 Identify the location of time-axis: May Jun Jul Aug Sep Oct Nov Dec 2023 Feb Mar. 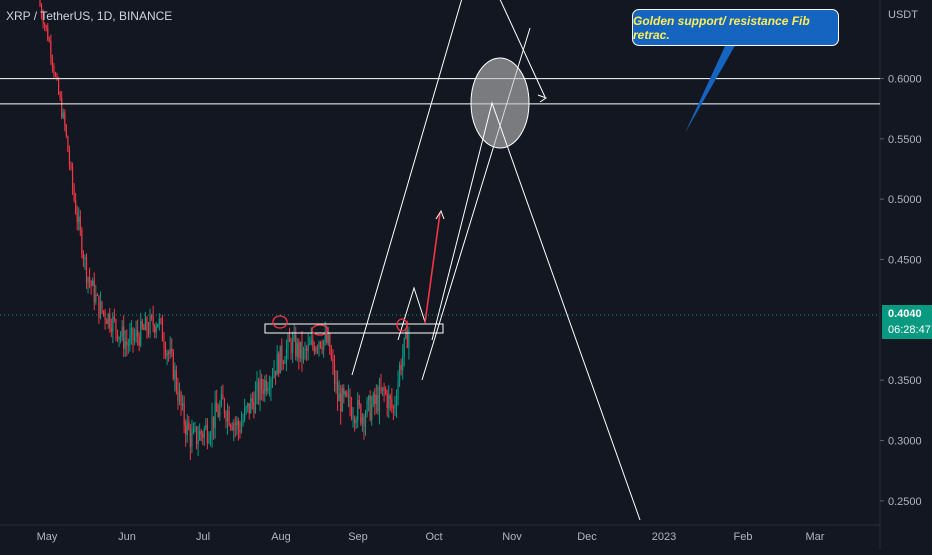
(431, 537).